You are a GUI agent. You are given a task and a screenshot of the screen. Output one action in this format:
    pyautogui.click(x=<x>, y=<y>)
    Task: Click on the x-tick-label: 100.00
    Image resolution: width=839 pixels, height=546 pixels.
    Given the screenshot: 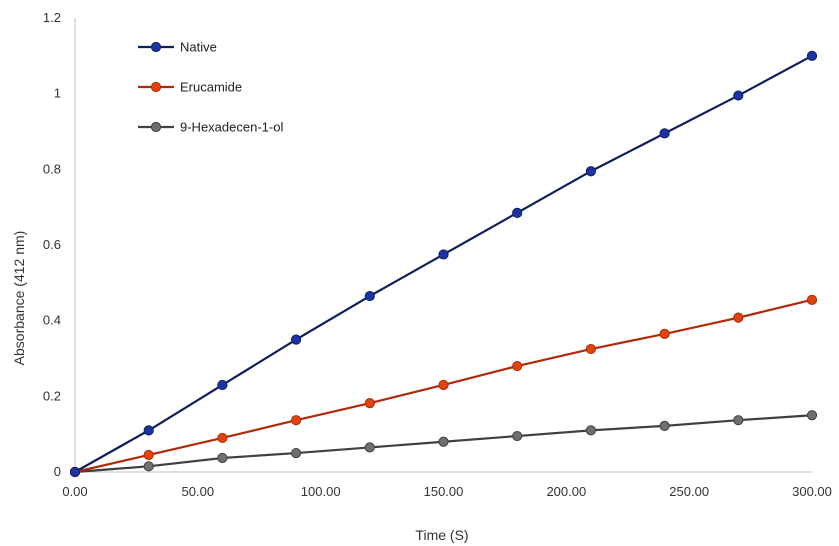 What is the action you would take?
    pyautogui.click(x=321, y=491)
    